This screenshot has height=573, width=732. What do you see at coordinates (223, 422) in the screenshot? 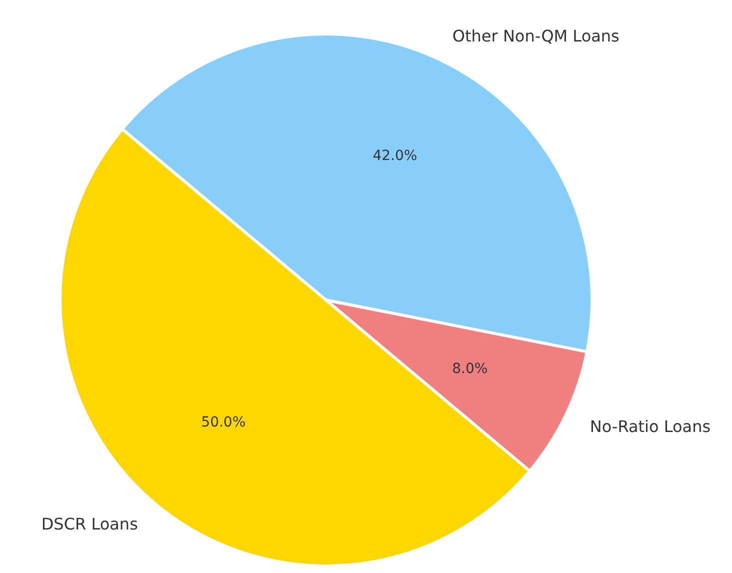
I see `data-label: 50.0%` at bounding box center [223, 422].